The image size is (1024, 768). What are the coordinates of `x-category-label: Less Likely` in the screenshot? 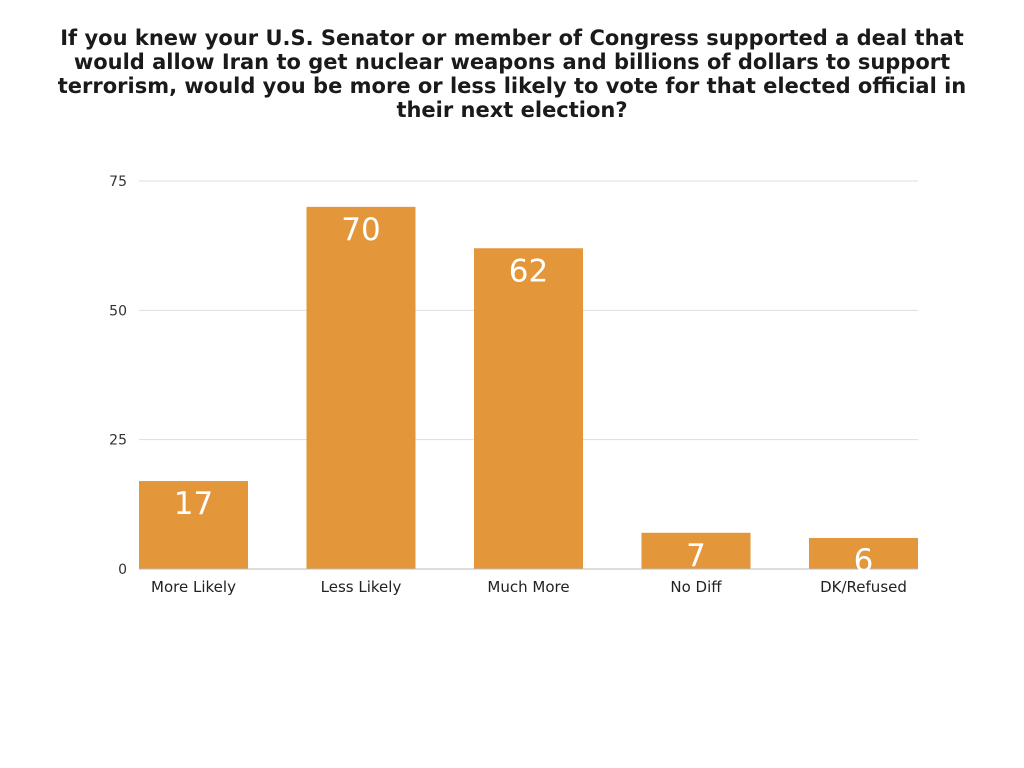 It's located at (361, 587).